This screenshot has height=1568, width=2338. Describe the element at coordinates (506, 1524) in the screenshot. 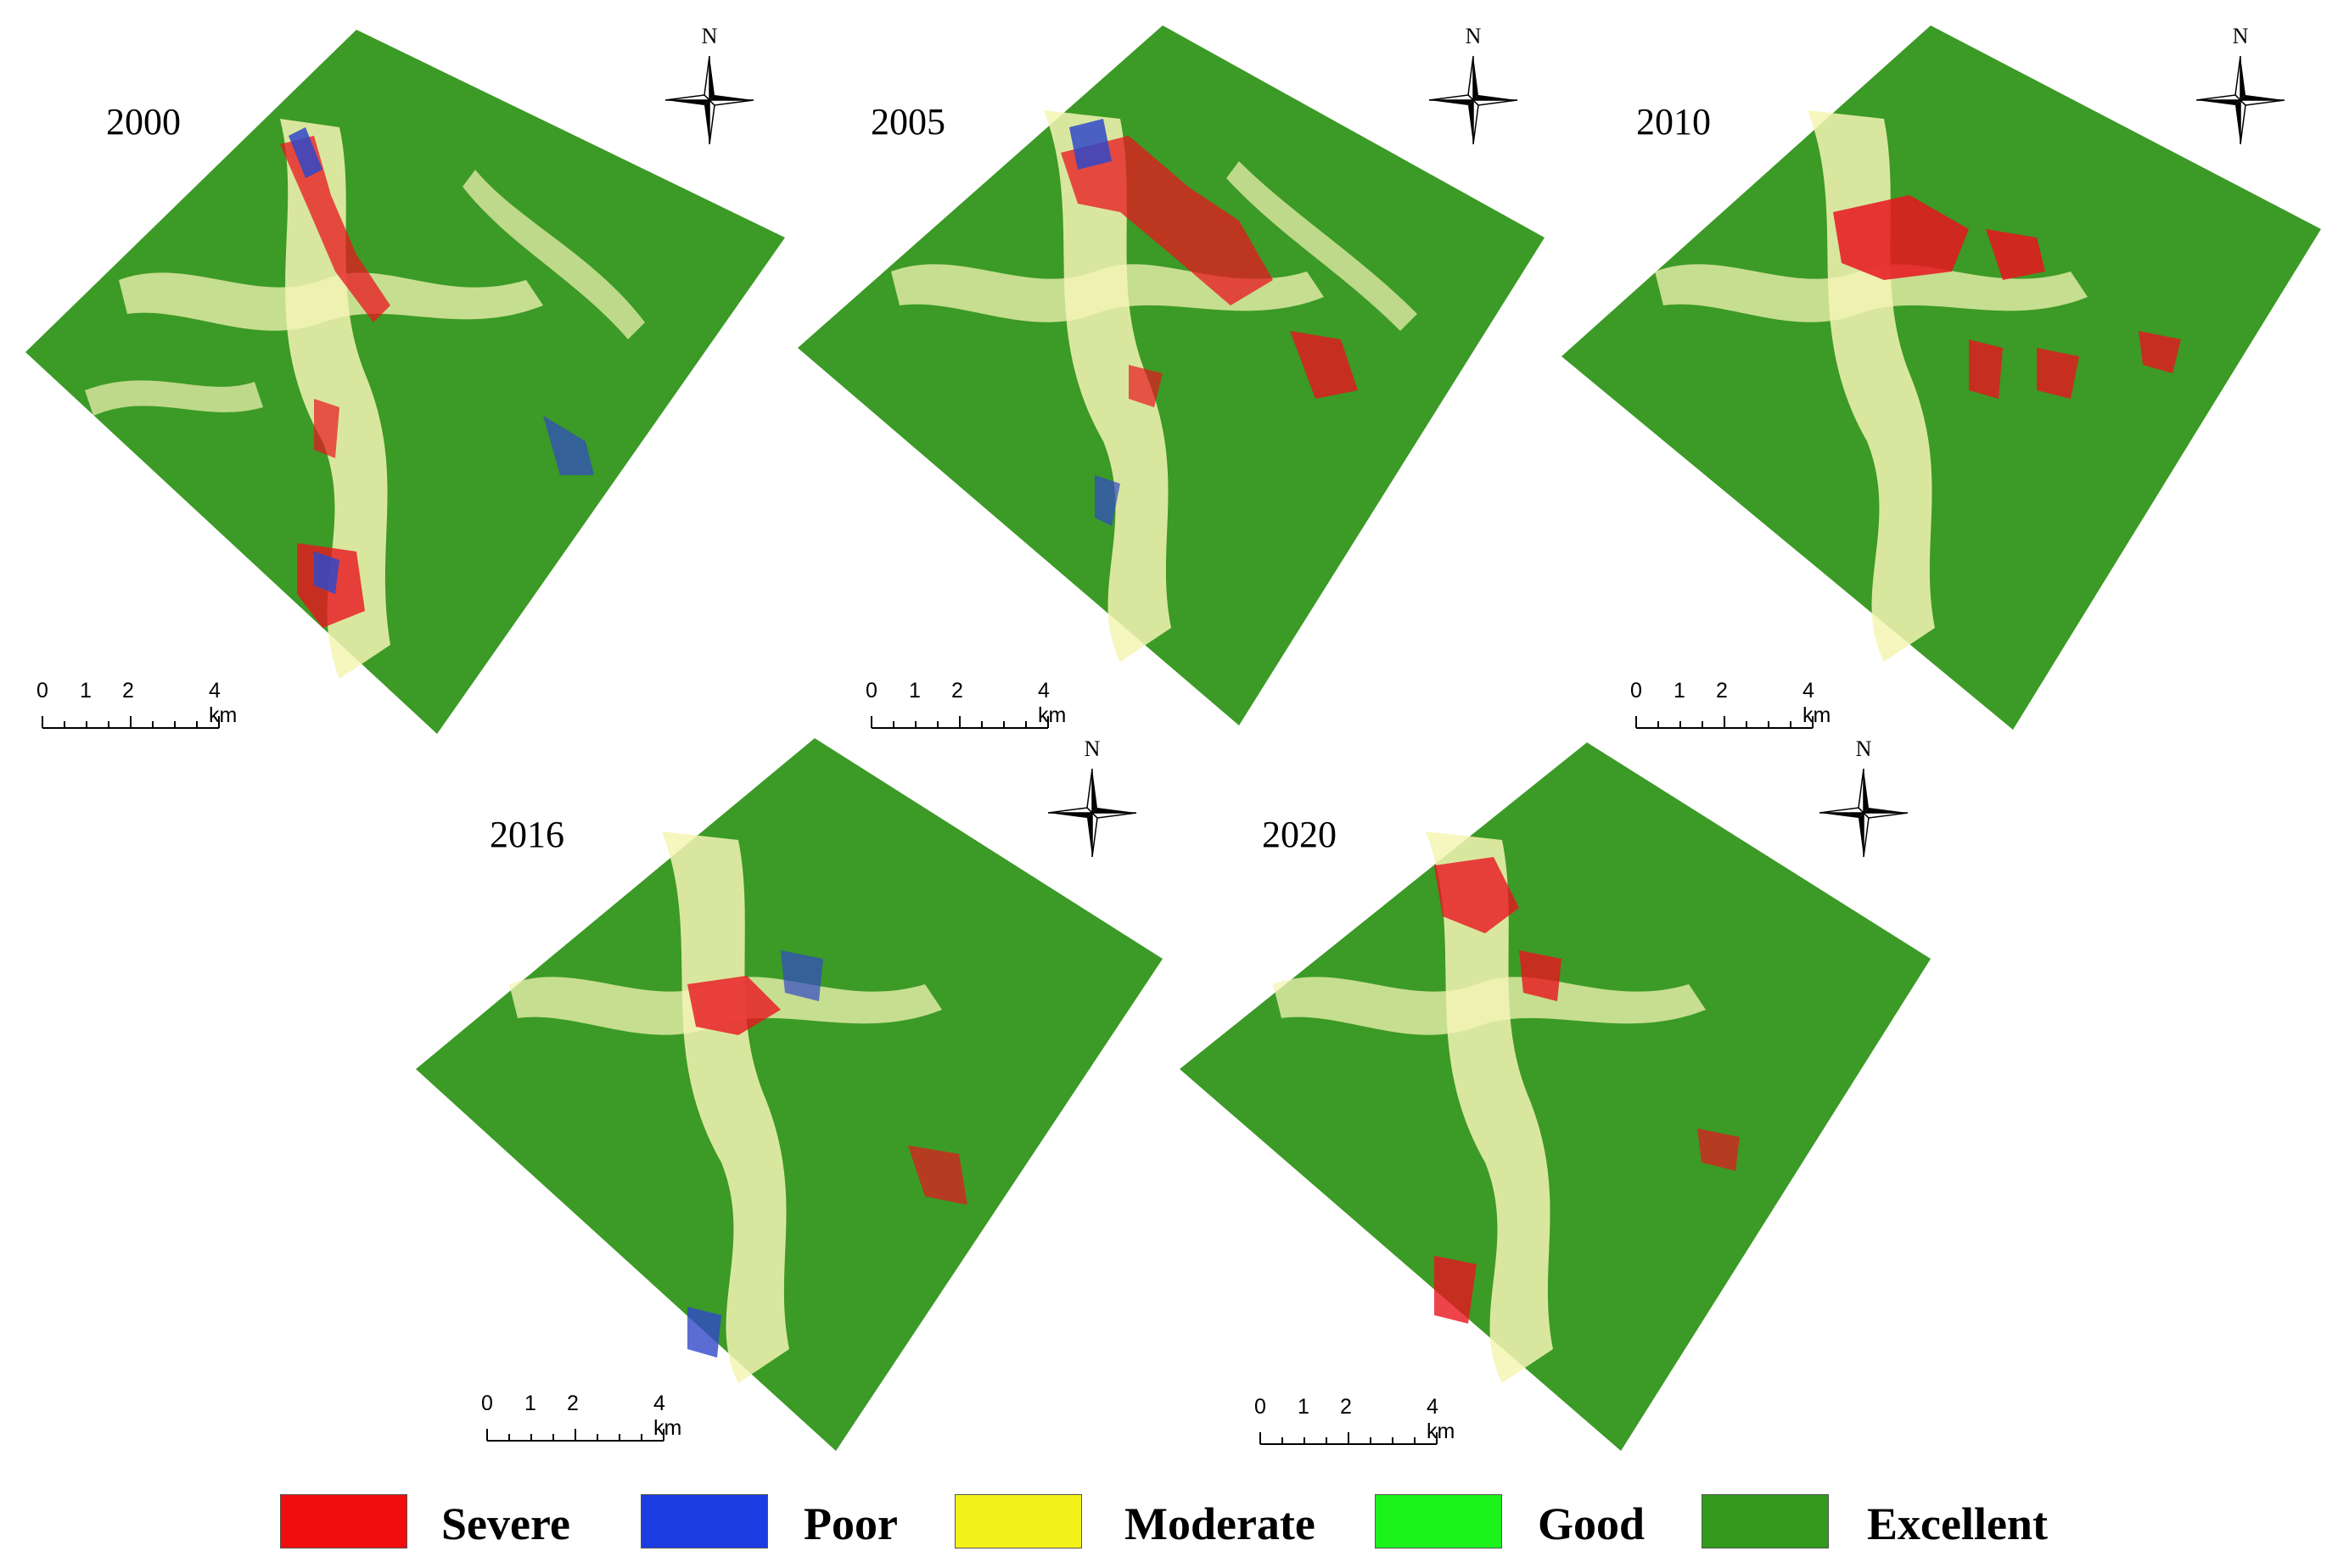

I see `legend-label: Severe` at that location.